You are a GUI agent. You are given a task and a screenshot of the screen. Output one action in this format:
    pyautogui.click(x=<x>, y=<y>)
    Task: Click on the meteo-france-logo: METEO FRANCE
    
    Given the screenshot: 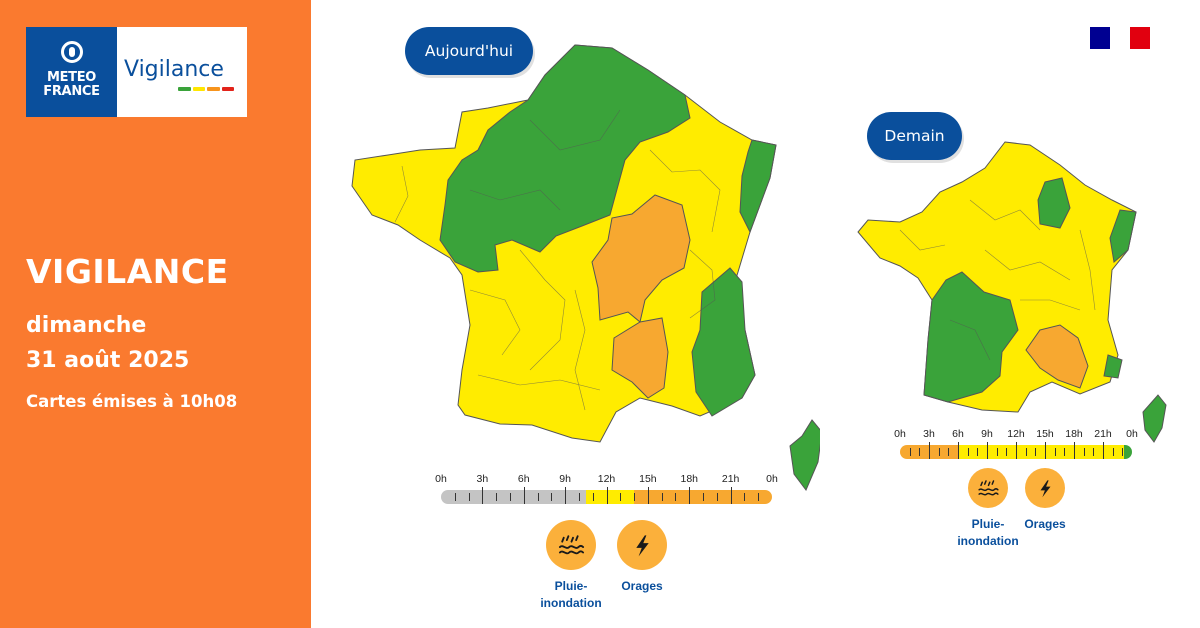 What is the action you would take?
    pyautogui.click(x=71, y=72)
    